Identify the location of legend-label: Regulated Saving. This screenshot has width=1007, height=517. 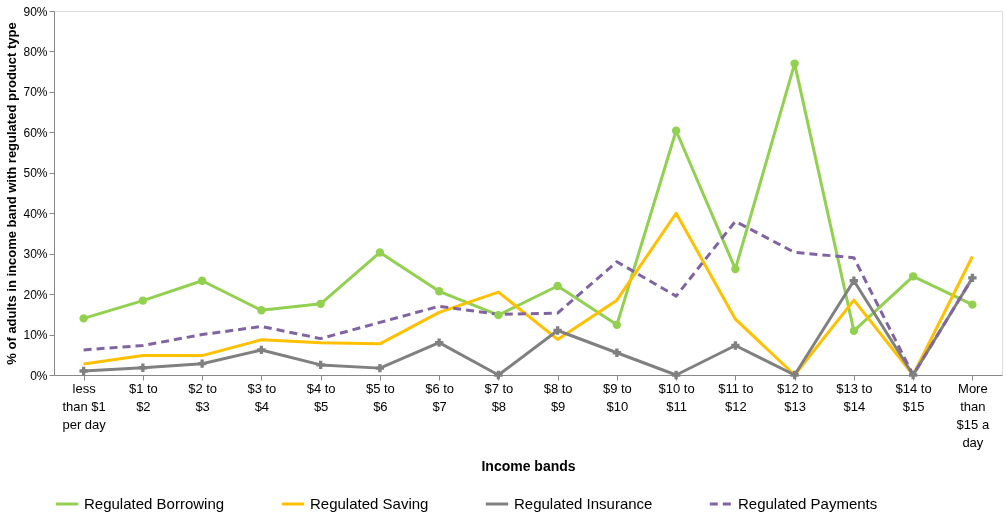
(369, 503).